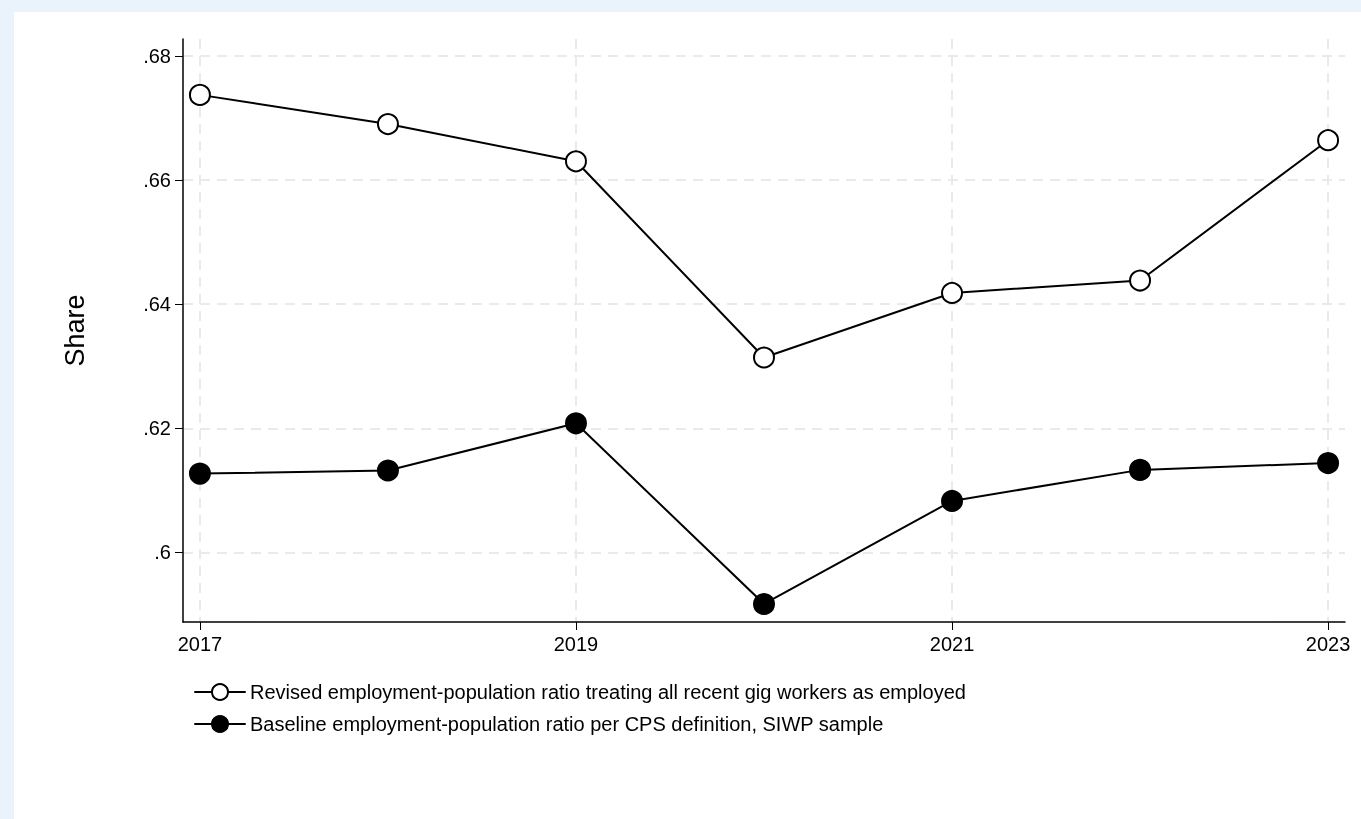 The image size is (1361, 819). What do you see at coordinates (74, 330) in the screenshot?
I see `y-axis-title: Share` at bounding box center [74, 330].